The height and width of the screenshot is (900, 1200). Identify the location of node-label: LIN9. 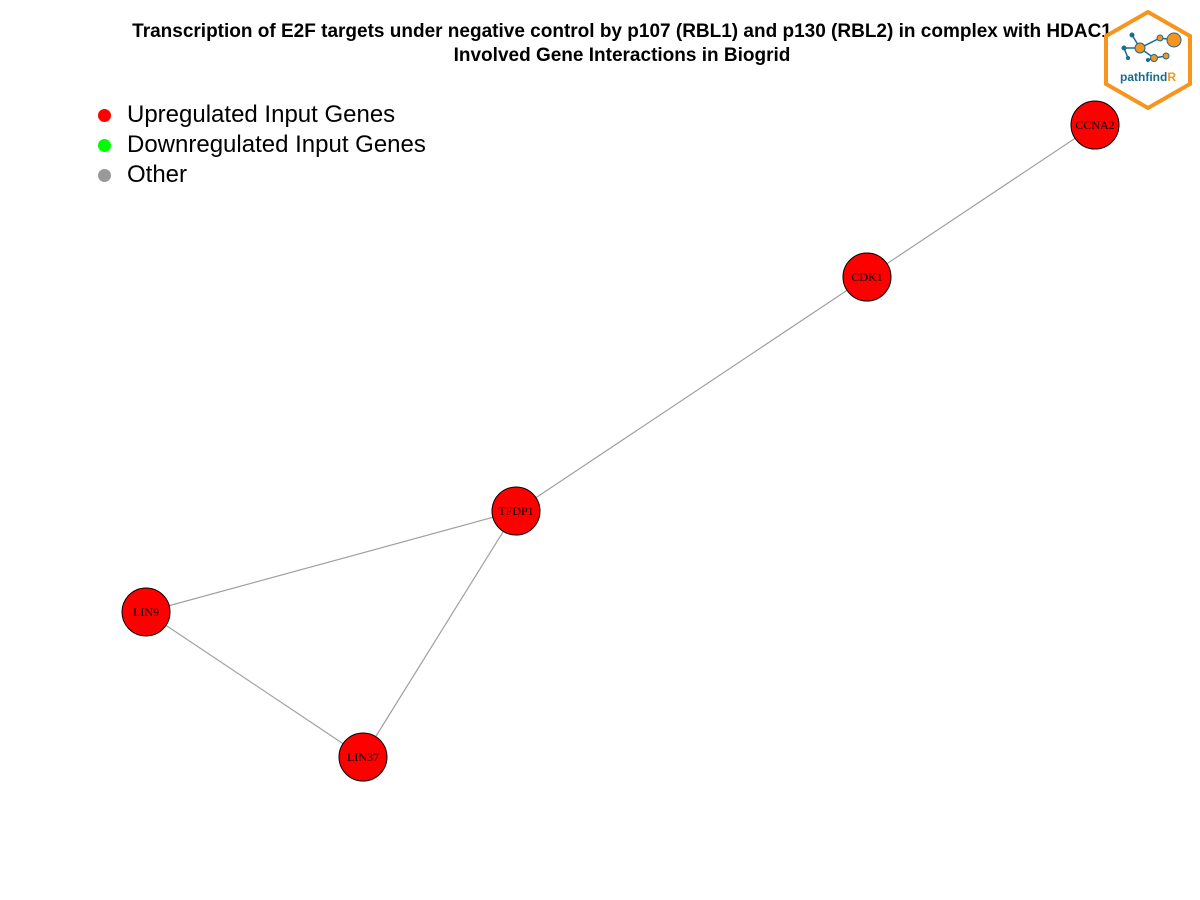
(146, 612).